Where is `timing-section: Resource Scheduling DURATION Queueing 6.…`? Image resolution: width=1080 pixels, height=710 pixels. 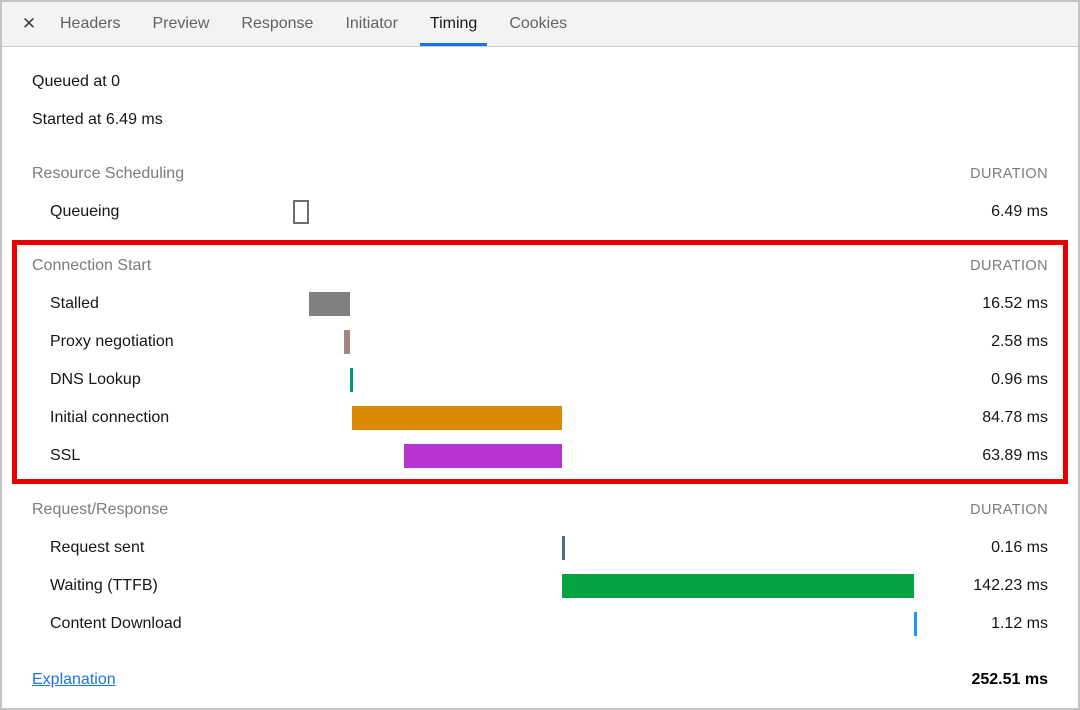
timing-section: Resource Scheduling DURATION Queueing 6.… is located at coordinates (540, 193).